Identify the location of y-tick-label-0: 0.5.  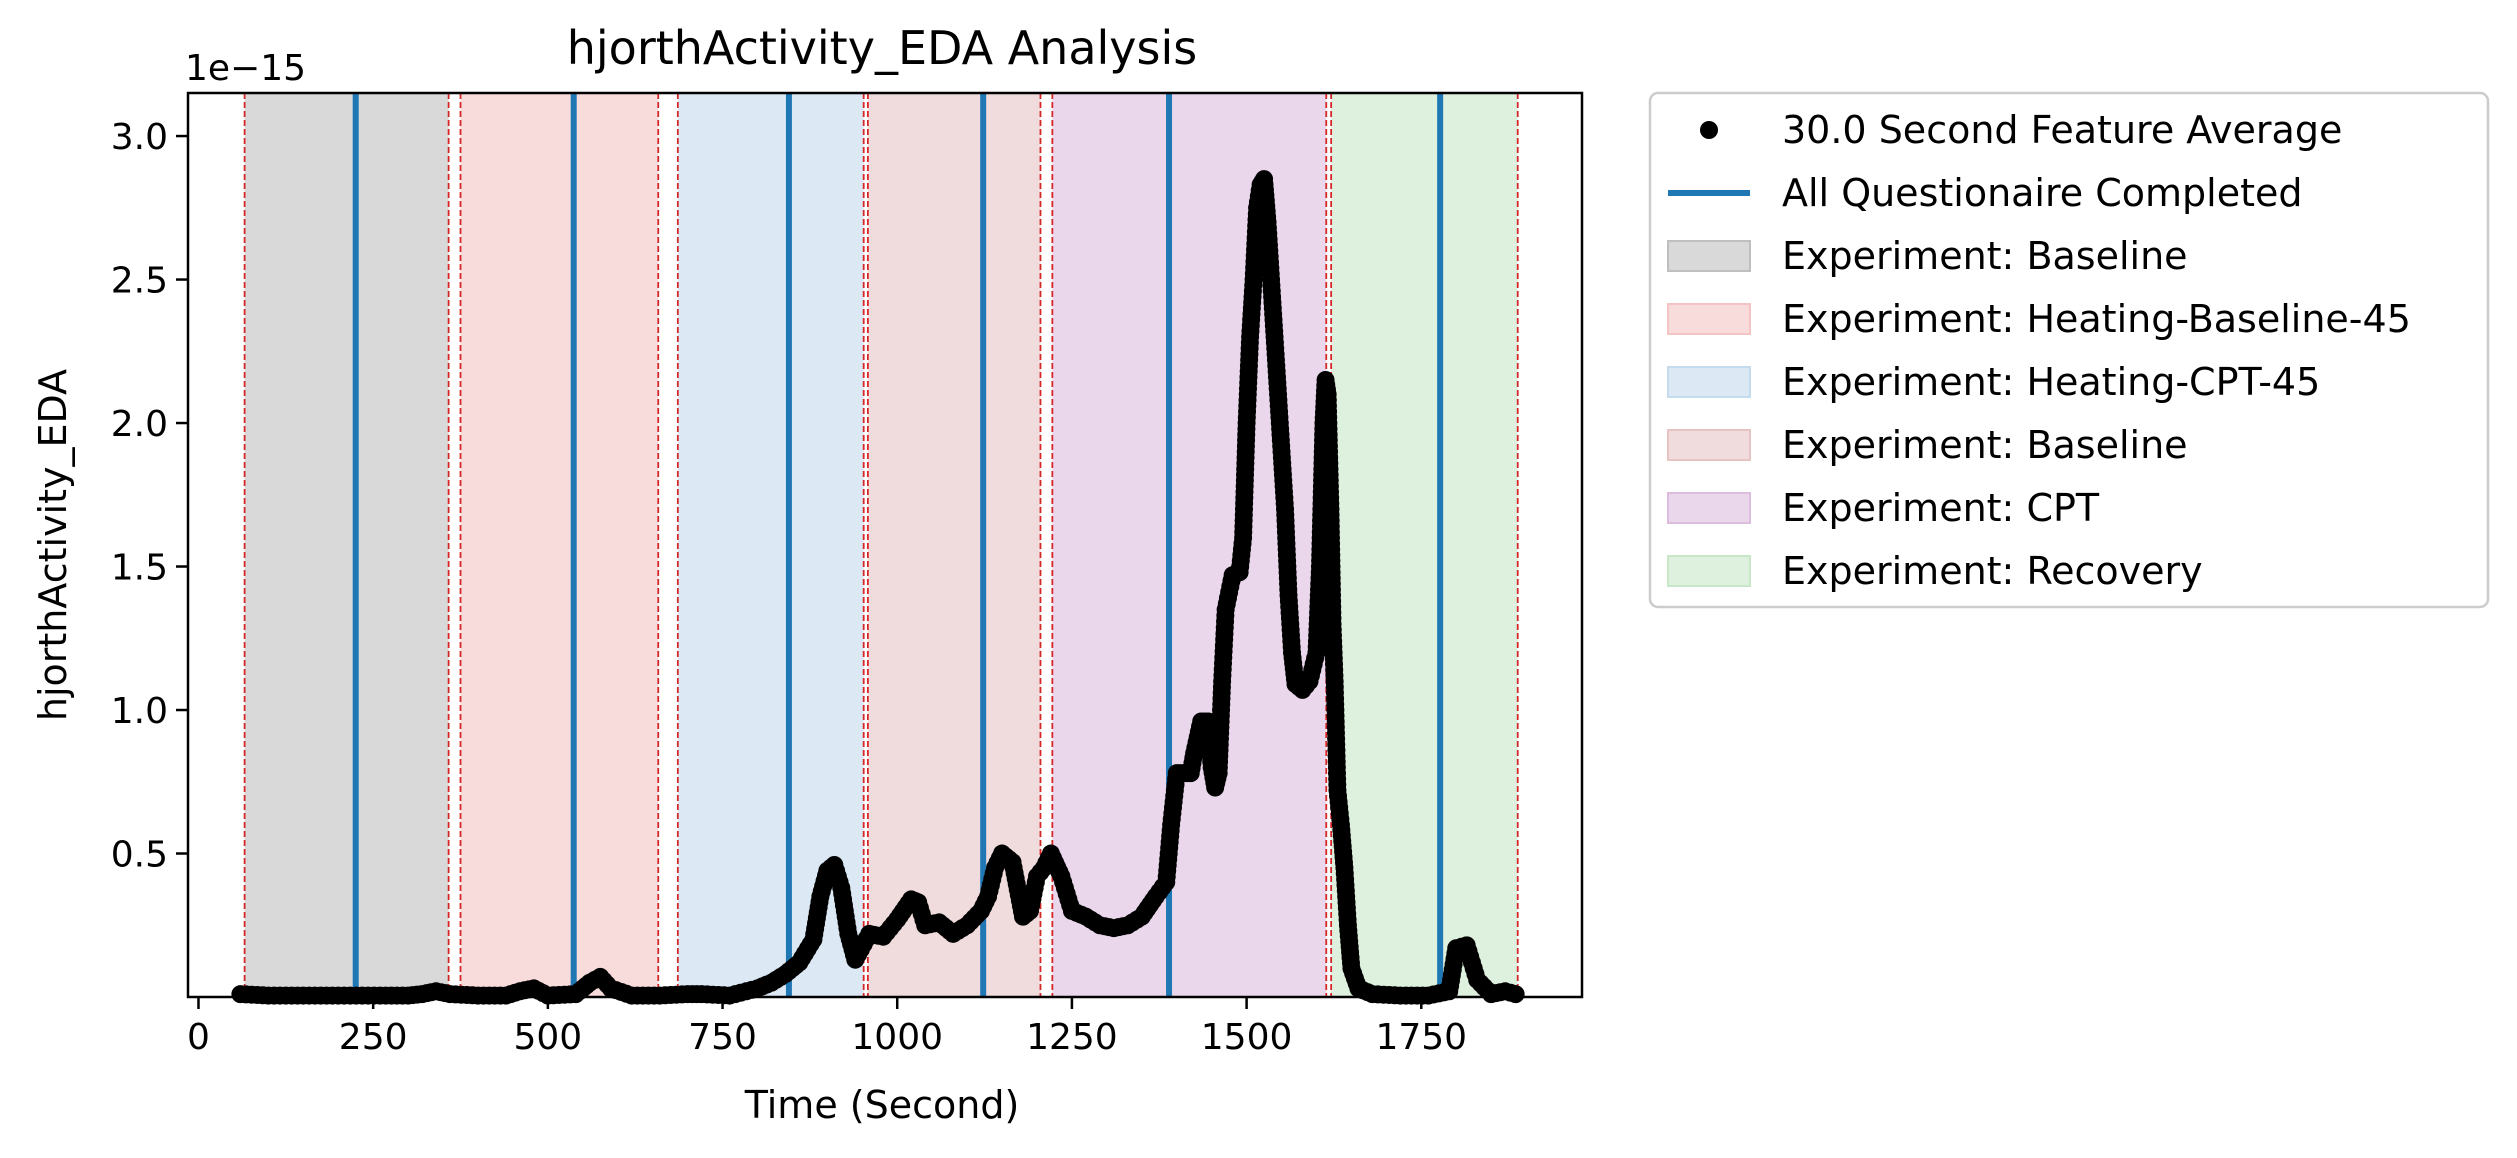
(139, 855).